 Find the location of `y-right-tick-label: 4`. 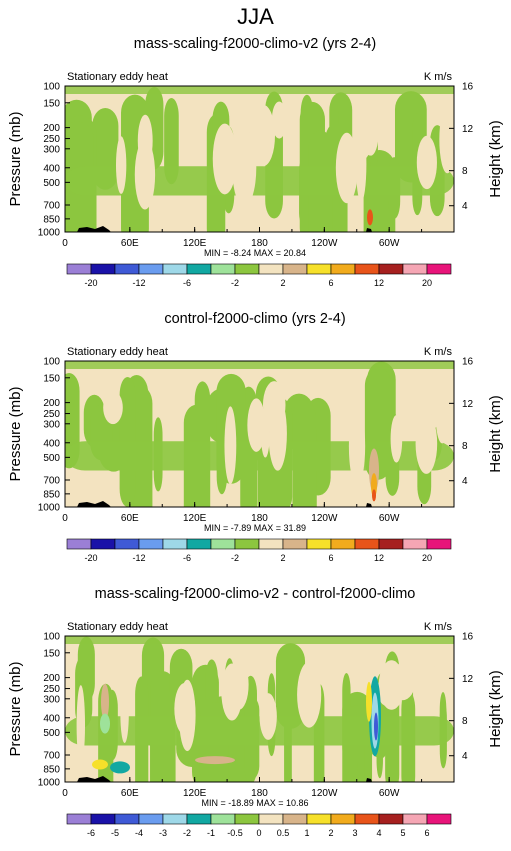

y-right-tick-label: 4 is located at coordinates (465, 481).